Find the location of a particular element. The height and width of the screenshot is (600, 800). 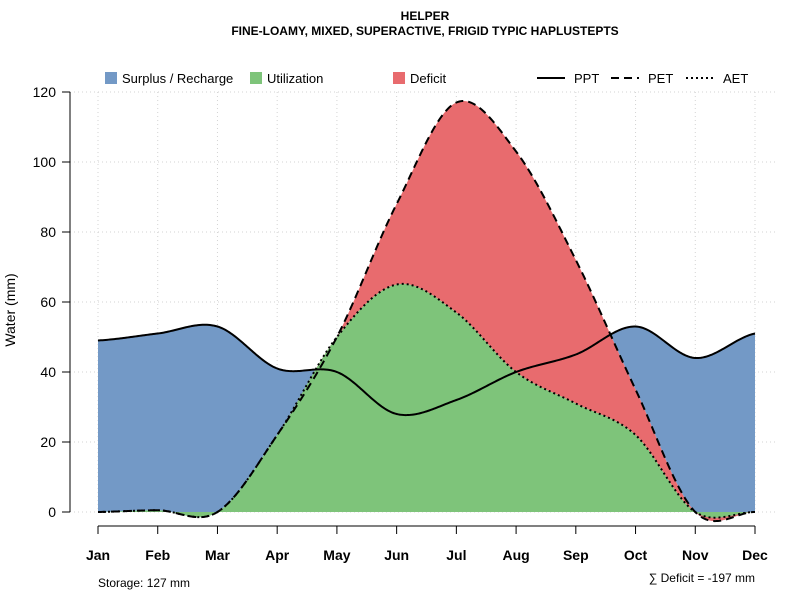

legend-label-surplus: Surplus / Recharge is located at coordinates (177, 78).